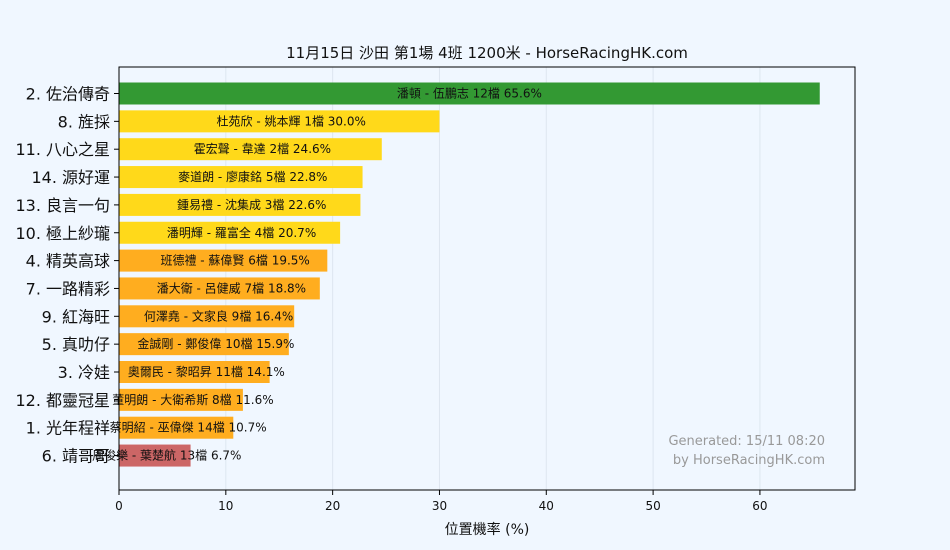  What do you see at coordinates (206, 372) in the screenshot?
I see `bar-label: 奧爾民 - 黎昭昇 11檔 14.1%` at bounding box center [206, 372].